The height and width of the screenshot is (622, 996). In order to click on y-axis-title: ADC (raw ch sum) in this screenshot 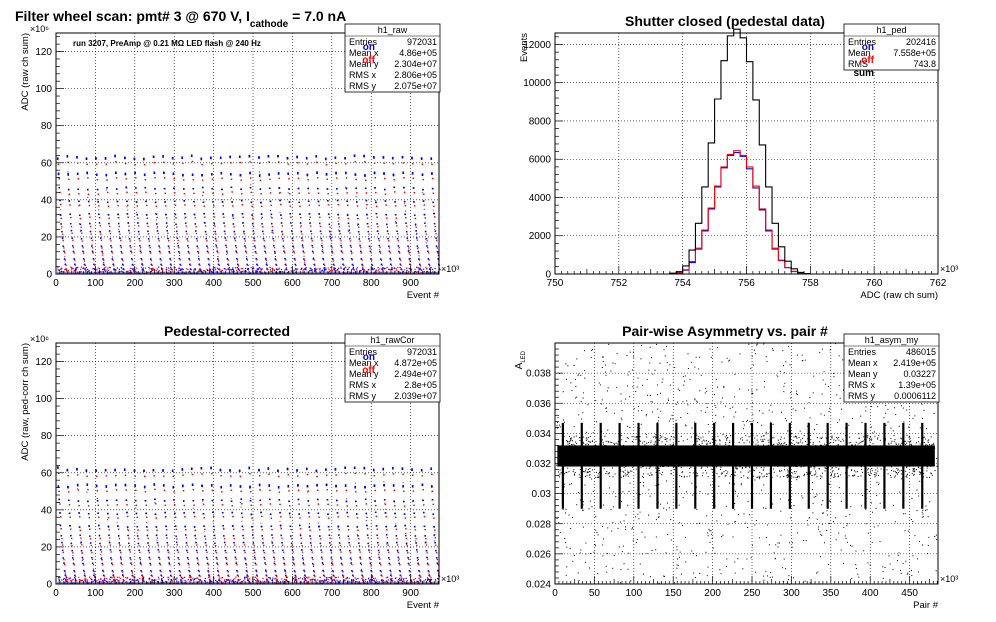, I will do `click(25, 72)`.